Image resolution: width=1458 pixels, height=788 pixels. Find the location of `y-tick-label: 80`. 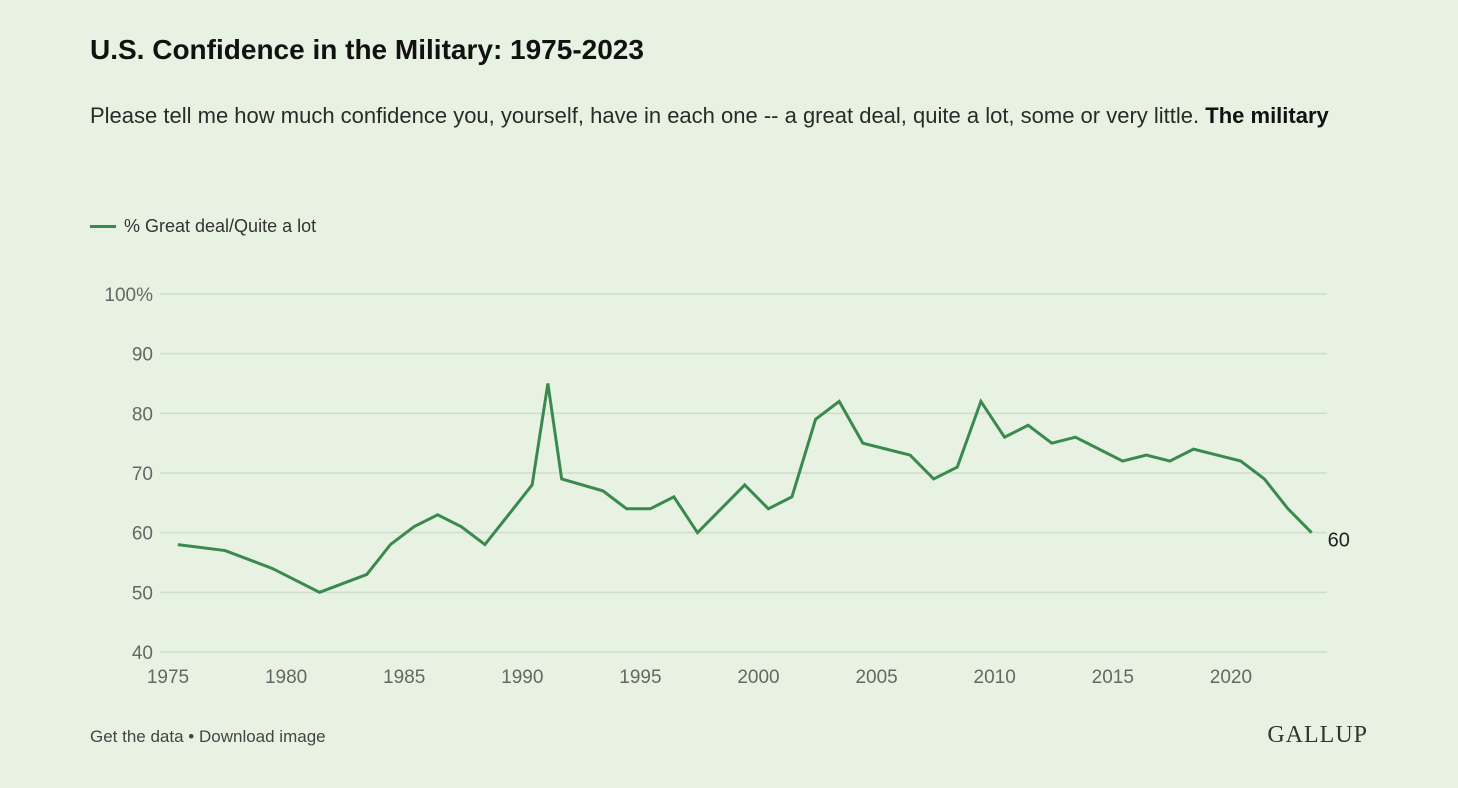

y-tick-label: 80 is located at coordinates (142, 414).